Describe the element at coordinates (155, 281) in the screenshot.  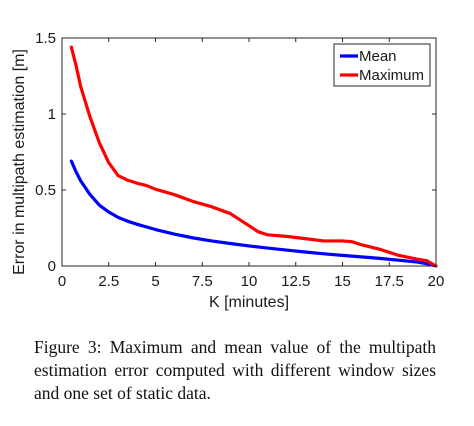
I see `x-tick-label: 5` at that location.